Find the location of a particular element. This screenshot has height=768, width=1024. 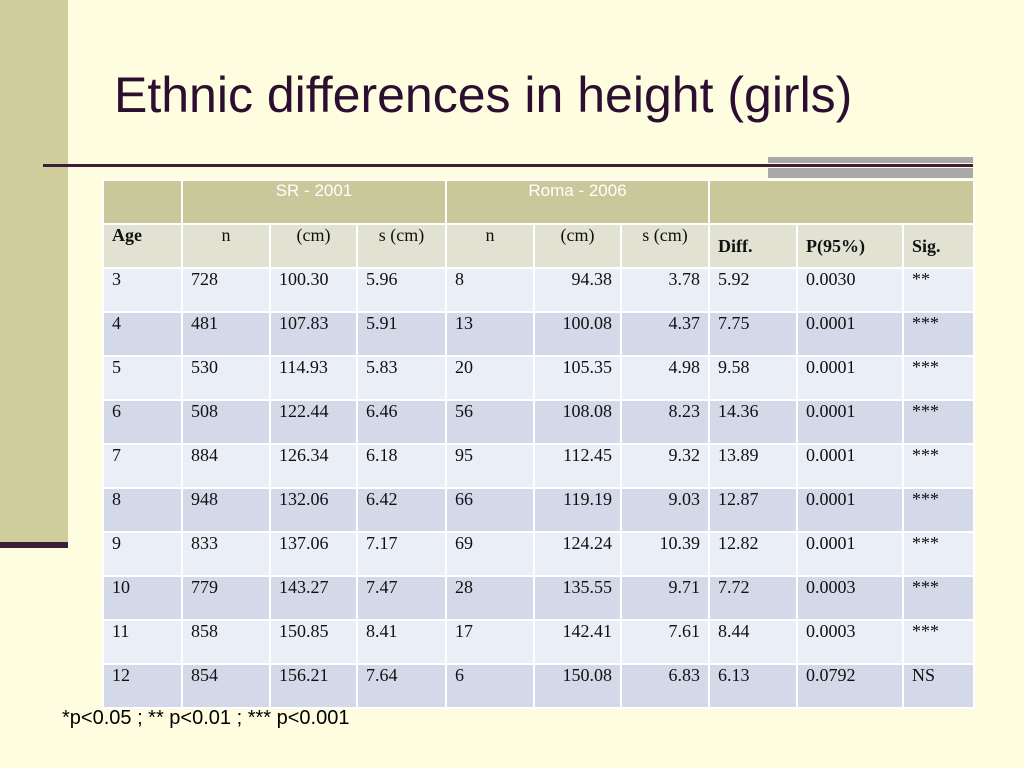

col-header-age: Age is located at coordinates (142, 246).